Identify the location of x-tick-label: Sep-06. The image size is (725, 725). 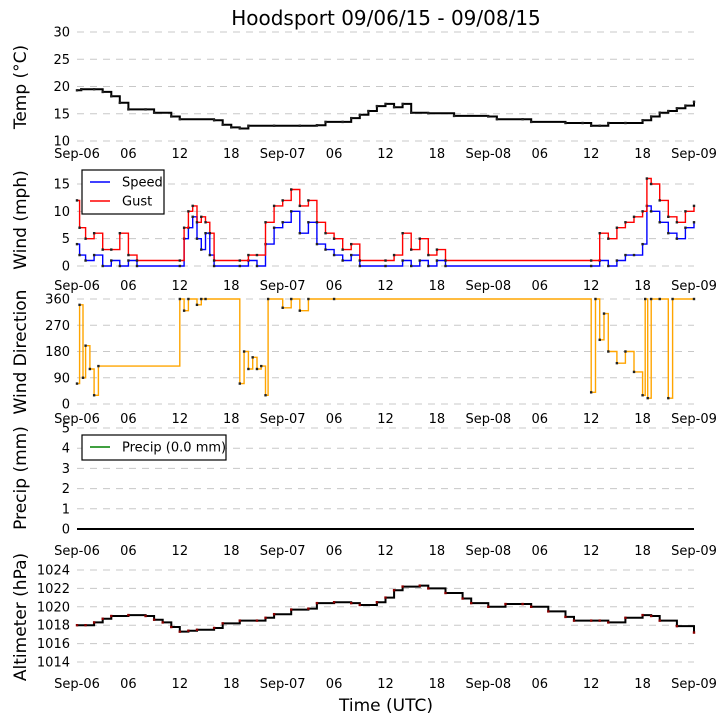
(77, 419).